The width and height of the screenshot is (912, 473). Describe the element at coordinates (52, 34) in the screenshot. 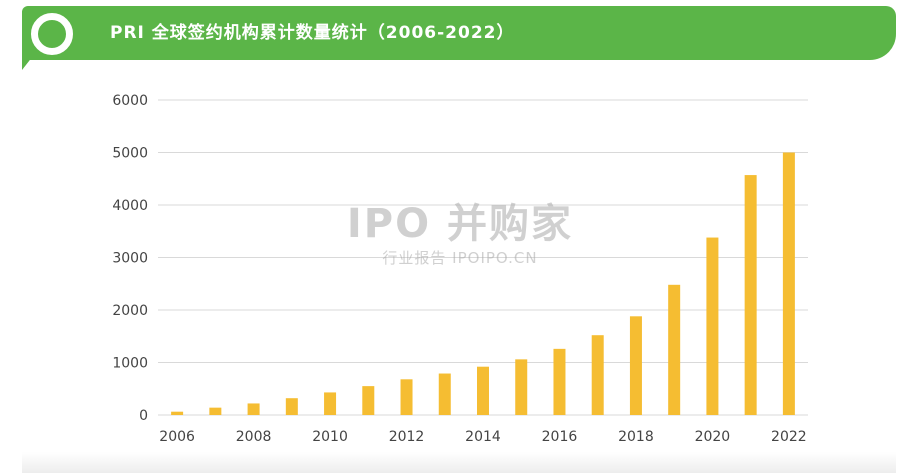

I see `ring-icon` at that location.